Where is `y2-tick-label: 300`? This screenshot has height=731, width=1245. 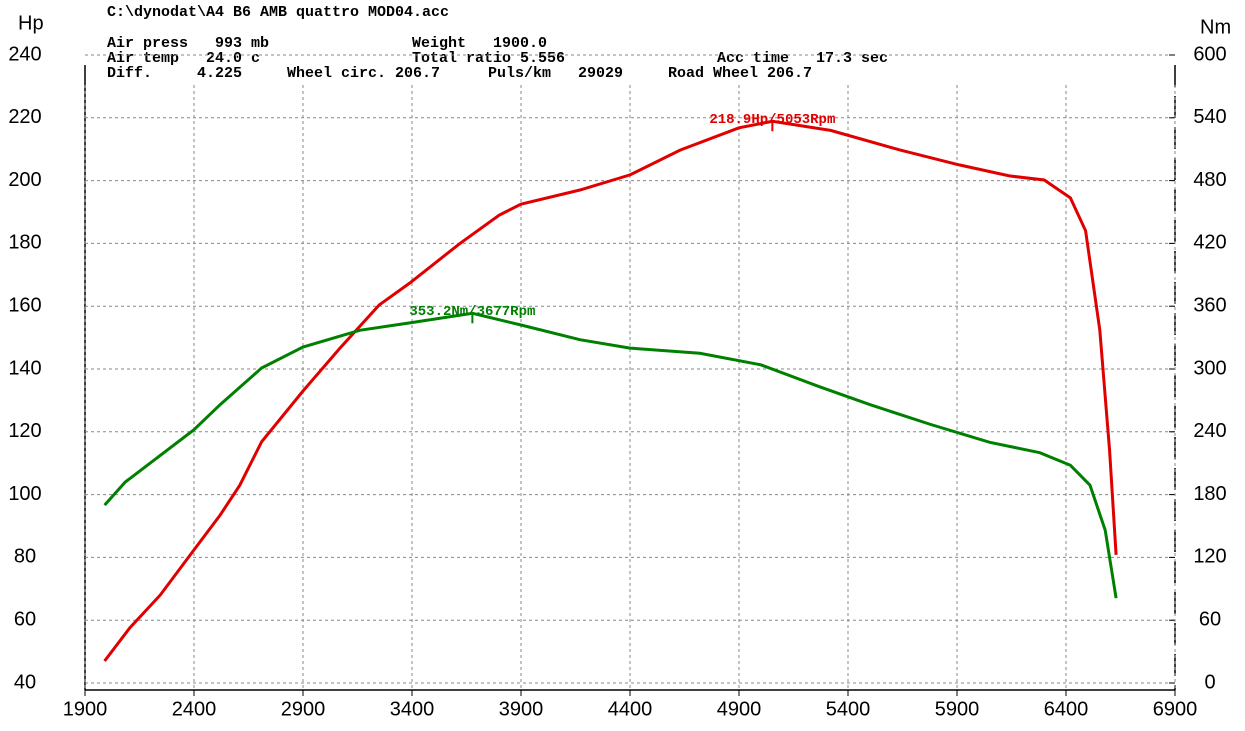 y2-tick-label: 300 is located at coordinates (1209, 368).